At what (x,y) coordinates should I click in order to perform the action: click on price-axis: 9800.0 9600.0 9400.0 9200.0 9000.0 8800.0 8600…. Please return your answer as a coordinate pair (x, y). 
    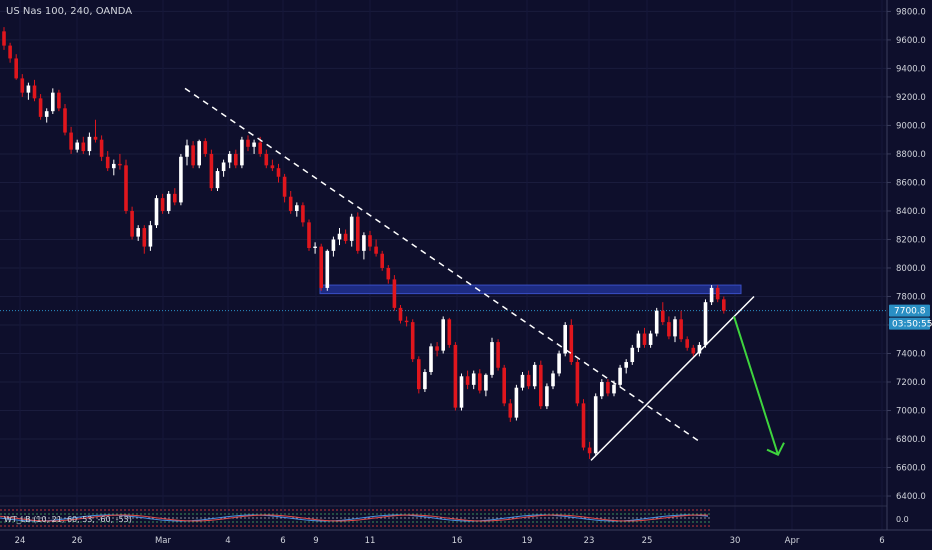
    Looking at the image, I should click on (906, 254).